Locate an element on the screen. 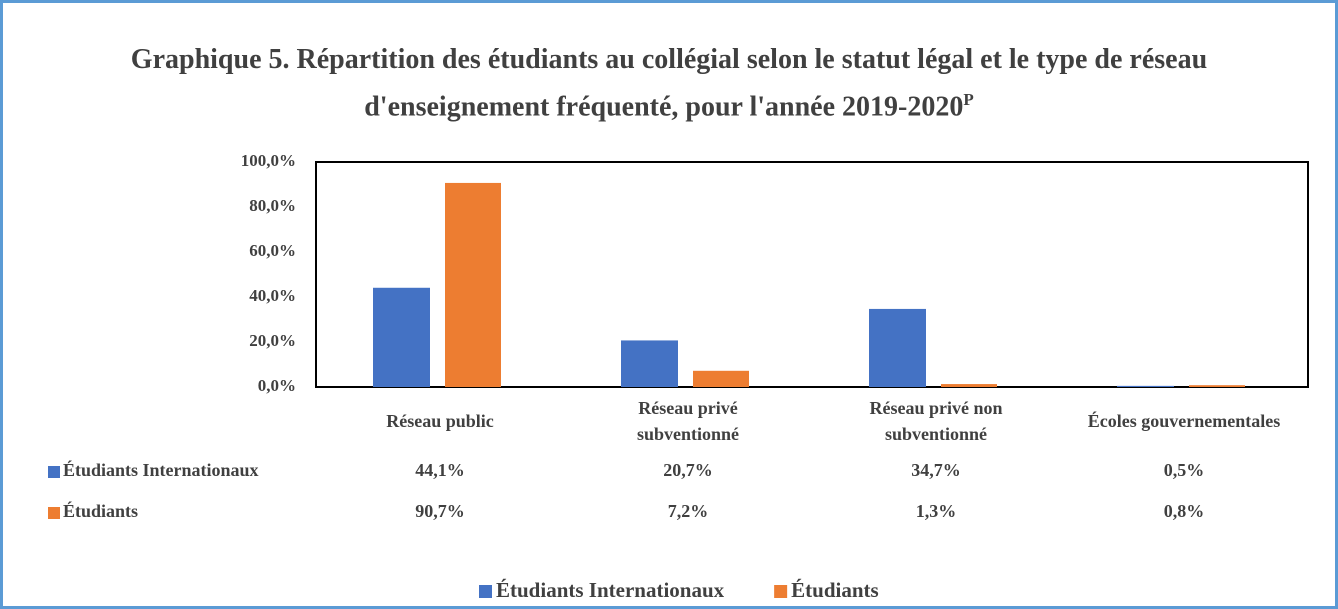 The image size is (1338, 609). legend-label: Étudiants is located at coordinates (835, 590).